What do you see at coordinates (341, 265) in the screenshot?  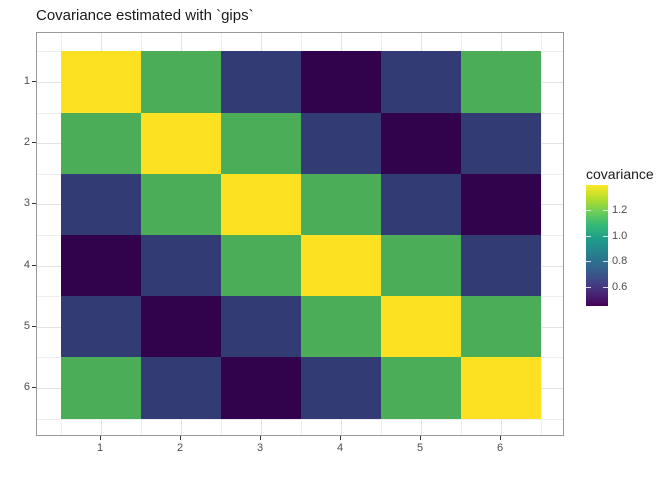 I see `heatmap-tile-r4-c4` at bounding box center [341, 265].